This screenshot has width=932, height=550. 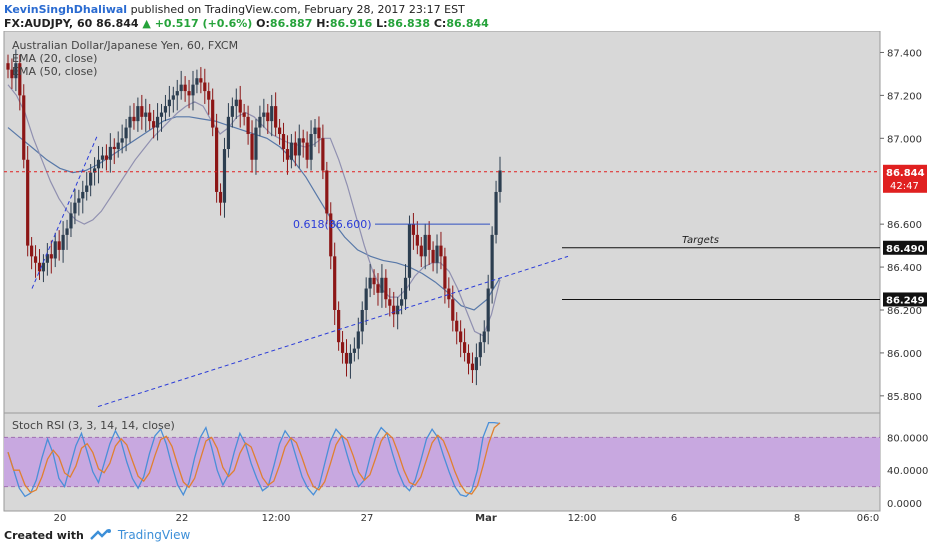 What do you see at coordinates (868, 518) in the screenshot?
I see `x-tick-label: 06:0` at bounding box center [868, 518].